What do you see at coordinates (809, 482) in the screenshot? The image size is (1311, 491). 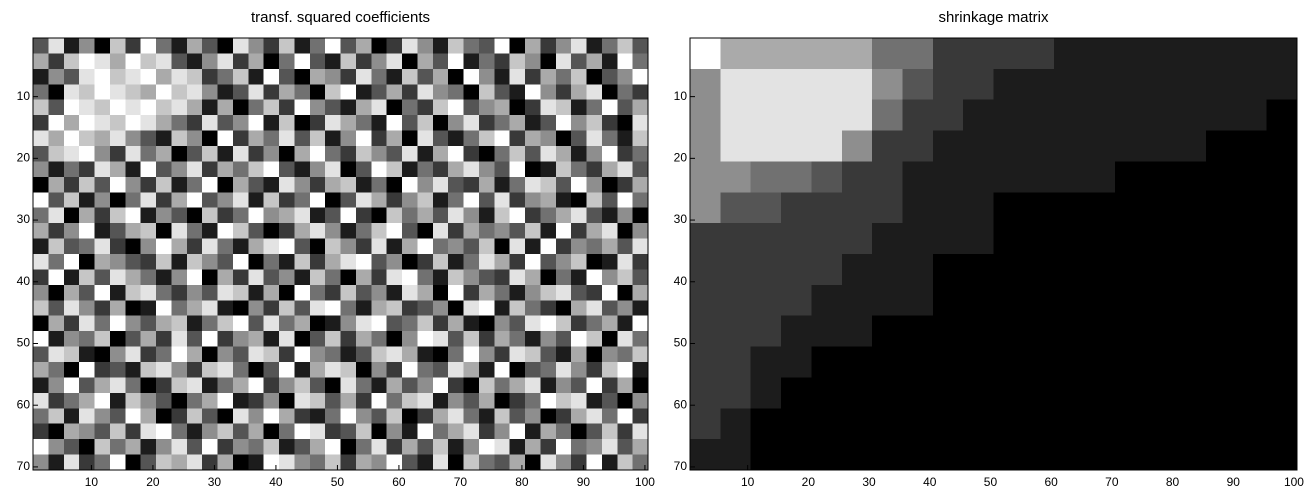 I see `x-tick-label: 20` at bounding box center [809, 482].